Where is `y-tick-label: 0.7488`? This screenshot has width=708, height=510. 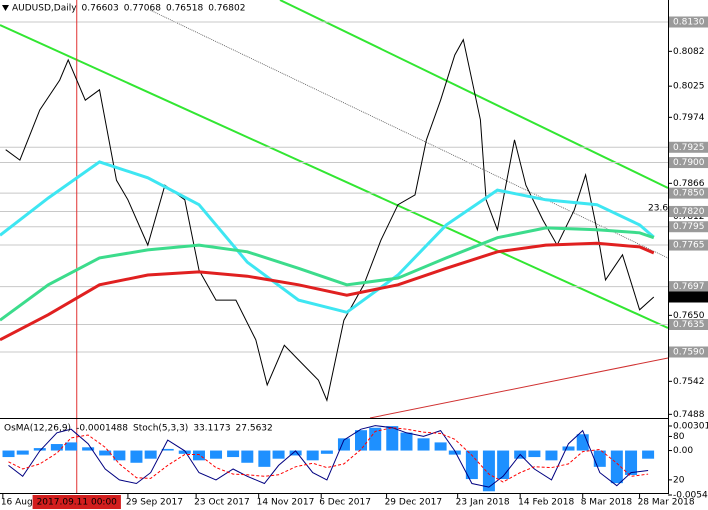
y-tick-label: 0.7488 is located at coordinates (689, 415).